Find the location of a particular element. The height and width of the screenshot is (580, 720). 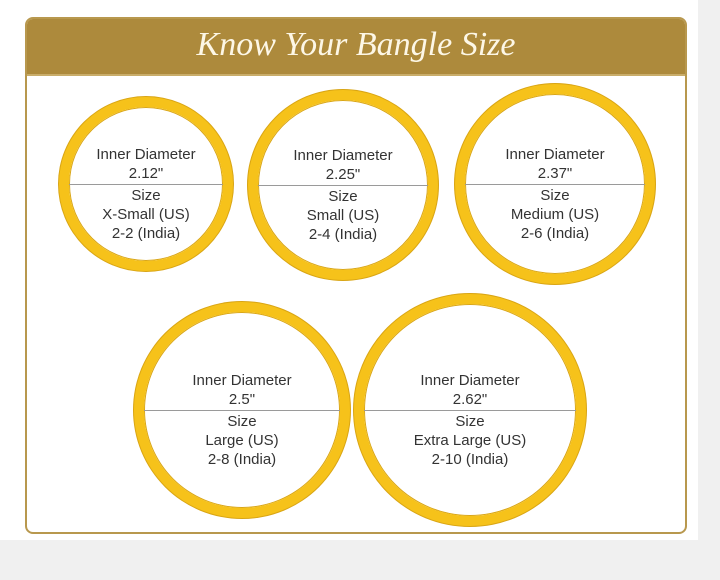

us-size: Large (US) is located at coordinates (242, 440).